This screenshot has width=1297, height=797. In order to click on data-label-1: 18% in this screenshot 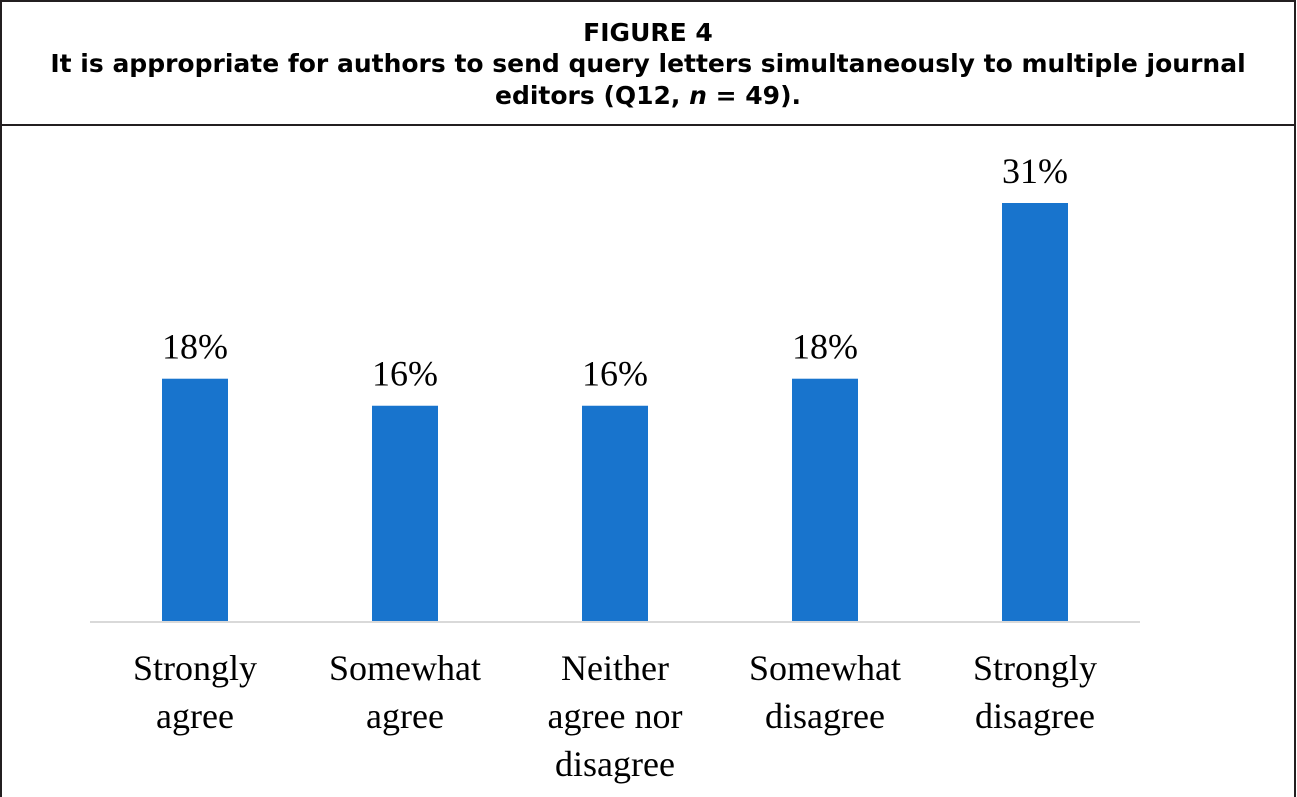, I will do `click(195, 347)`.